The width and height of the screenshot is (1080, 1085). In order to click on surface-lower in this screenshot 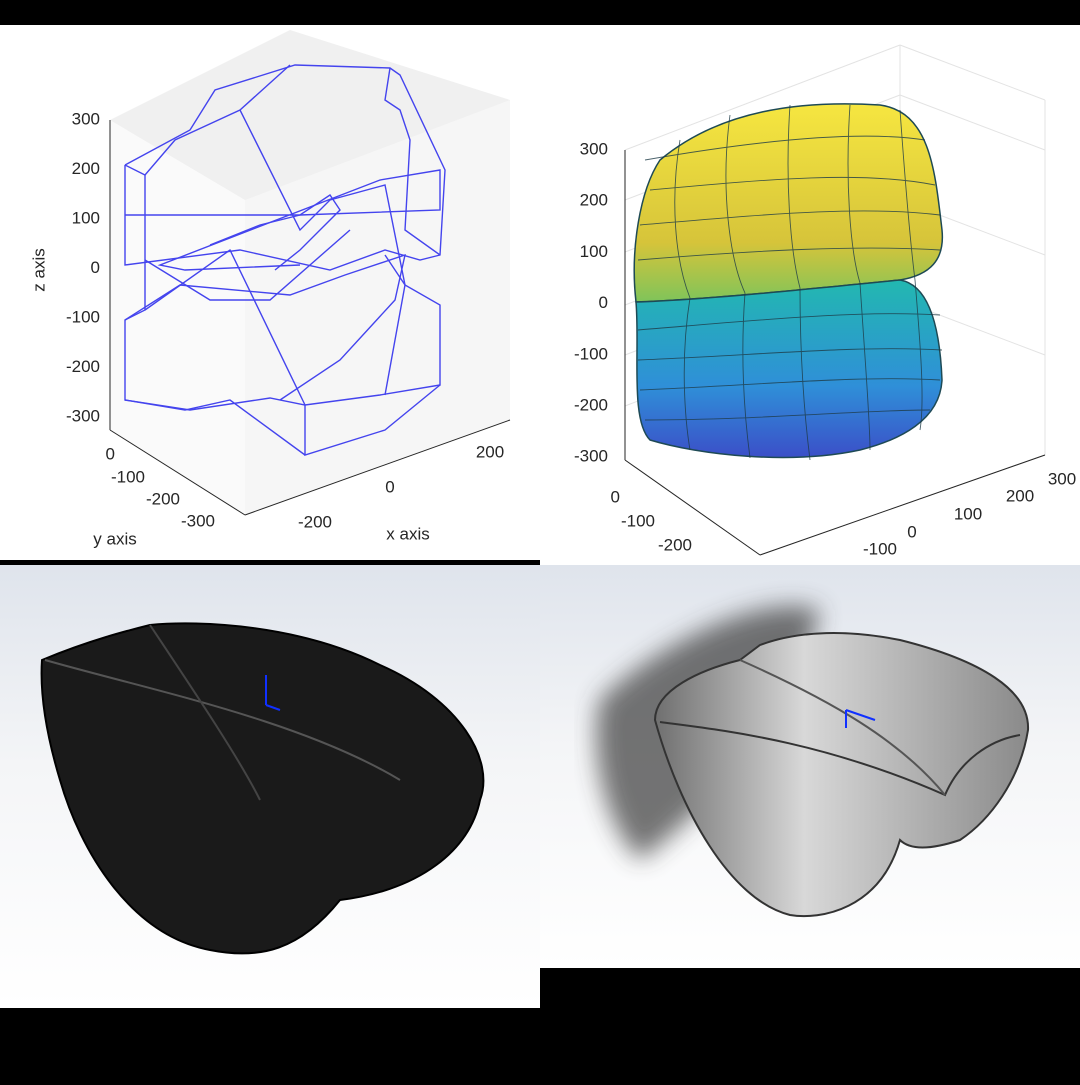, I will do `click(789, 369)`.